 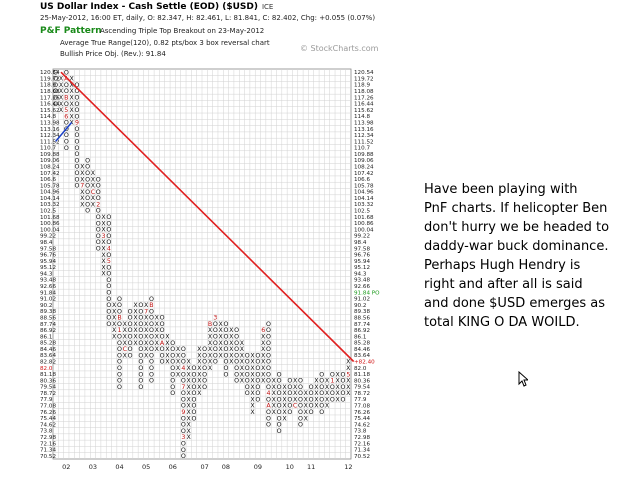 I want to click on month-marker: 6, so click(x=66, y=116).